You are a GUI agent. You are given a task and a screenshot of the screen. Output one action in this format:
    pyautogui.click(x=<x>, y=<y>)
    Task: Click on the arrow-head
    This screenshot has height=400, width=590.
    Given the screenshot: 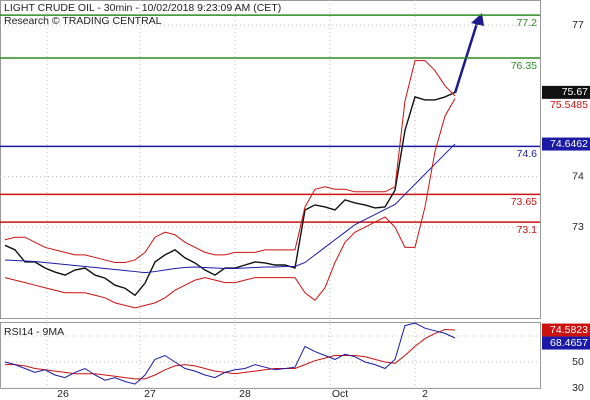 What is the action you would take?
    pyautogui.click(x=477, y=19)
    